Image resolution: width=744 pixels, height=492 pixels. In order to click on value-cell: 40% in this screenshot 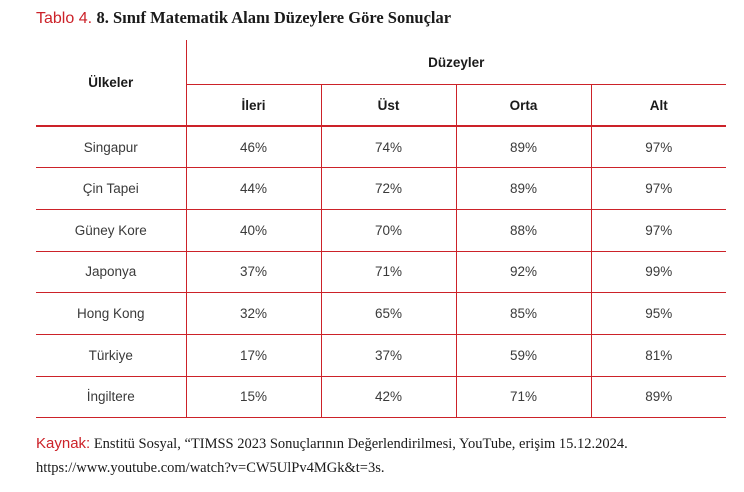, I will do `click(253, 230)`.